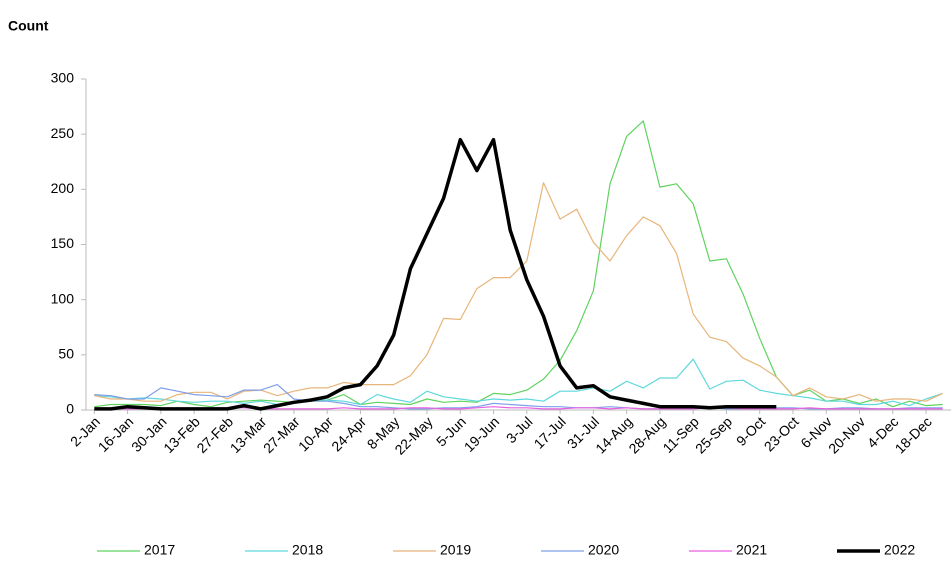  What do you see at coordinates (63, 188) in the screenshot?
I see `y-tick-label: 200` at bounding box center [63, 188].